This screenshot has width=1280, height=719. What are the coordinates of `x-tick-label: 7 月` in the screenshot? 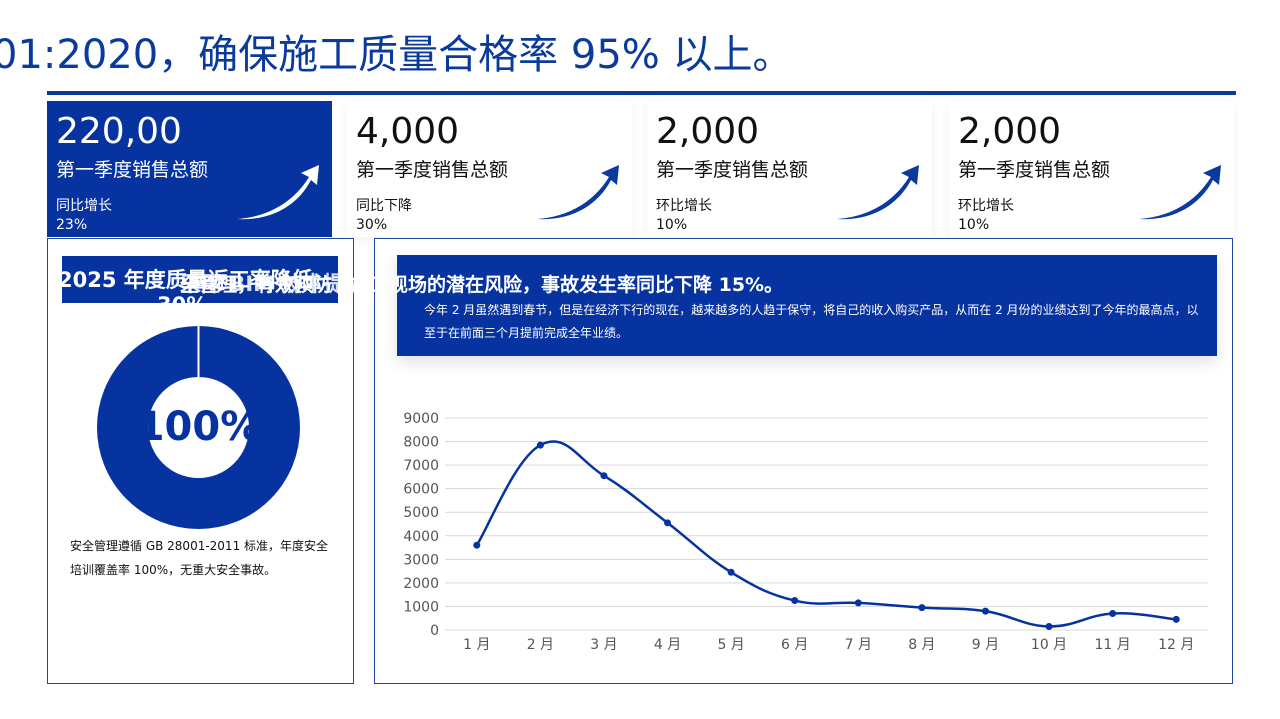 It's located at (858, 645).